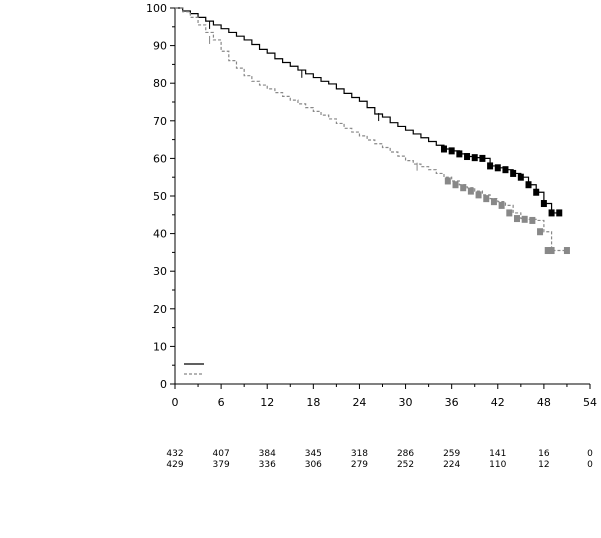  Describe the element at coordinates (451, 465) in the screenshot. I see `risk-count: 224` at that location.